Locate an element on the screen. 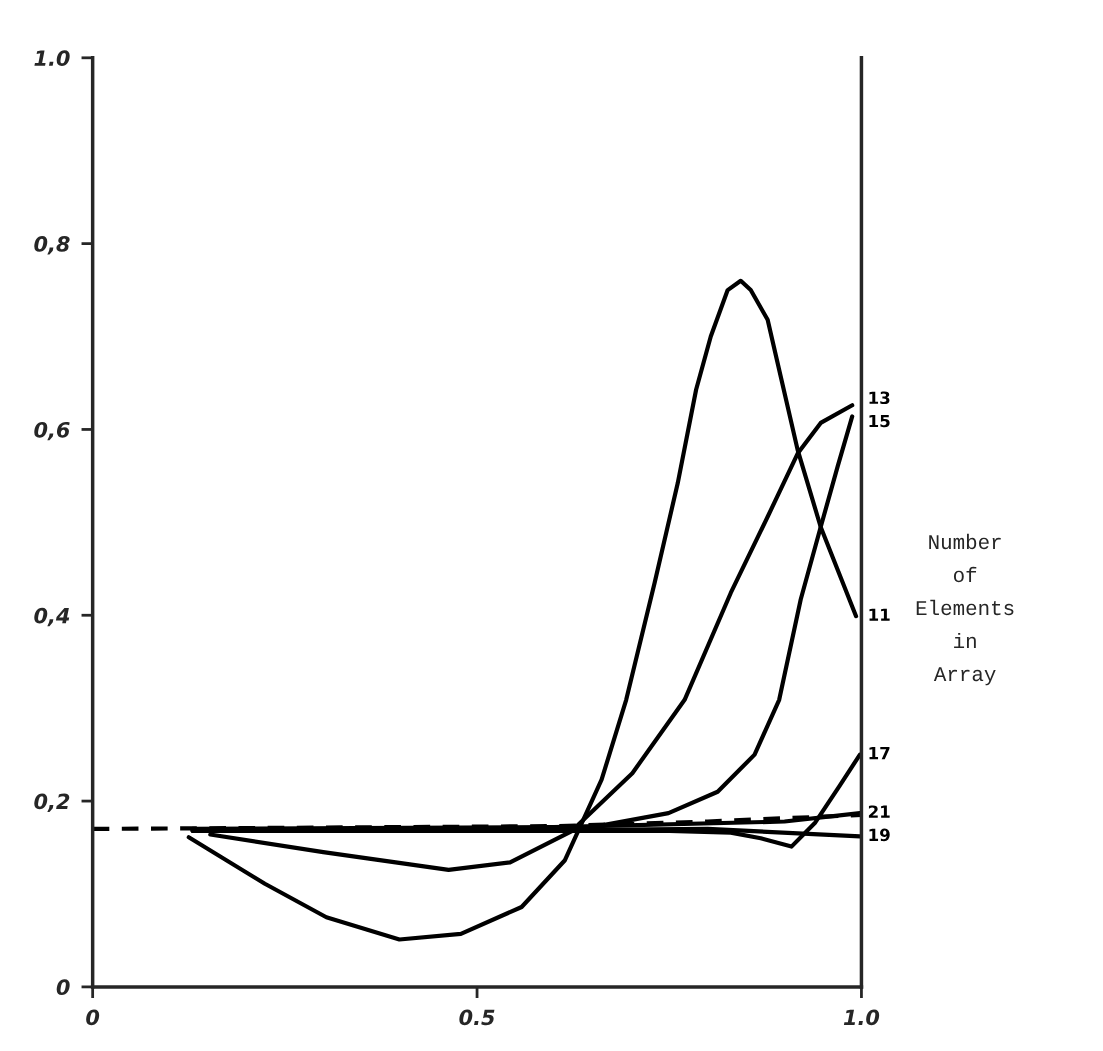  y-tick-label: 0,6 is located at coordinates (52, 431).